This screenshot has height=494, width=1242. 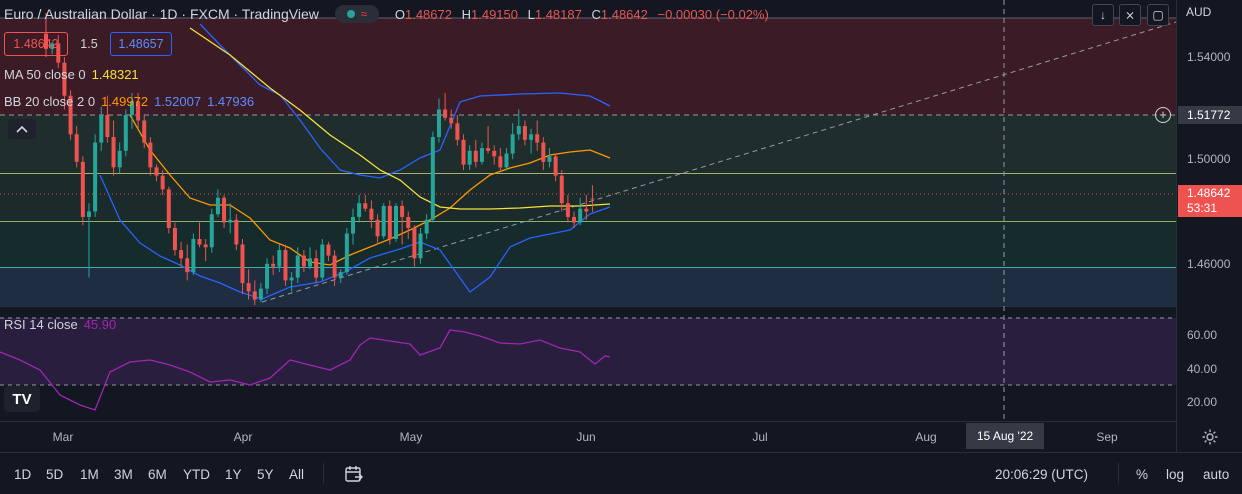 I want to click on log-toggle: log, so click(x=1175, y=474).